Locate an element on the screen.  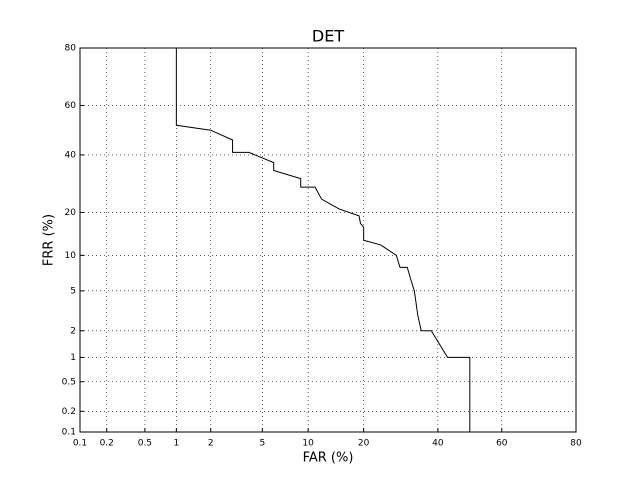
x-tick-label: 0.2 is located at coordinates (107, 444).